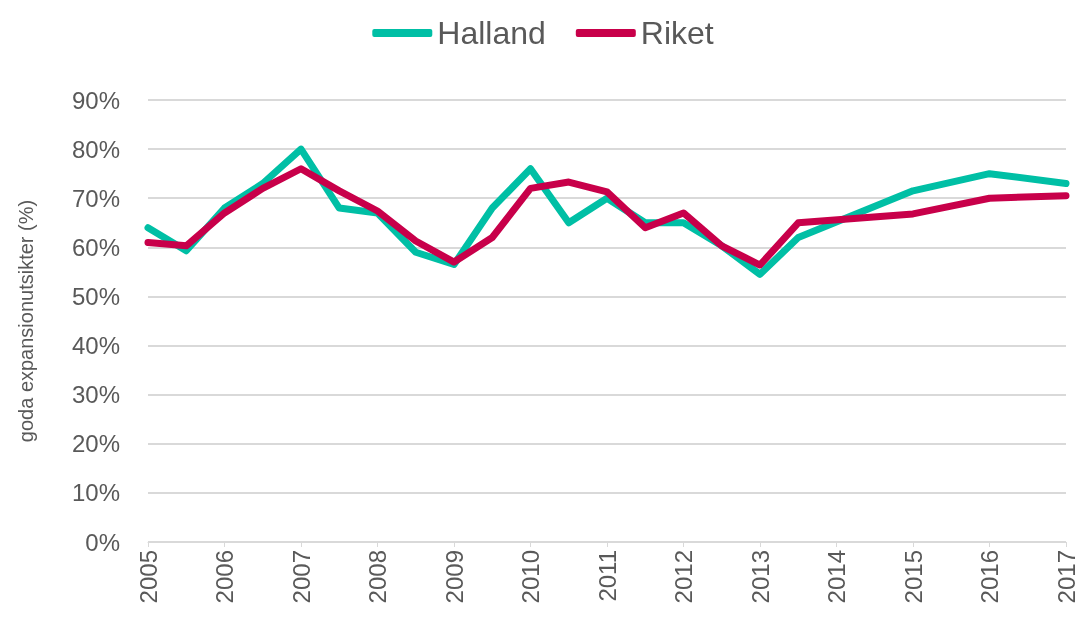 The height and width of the screenshot is (635, 1086). I want to click on x-tick-label: 2014, so click(836, 577).